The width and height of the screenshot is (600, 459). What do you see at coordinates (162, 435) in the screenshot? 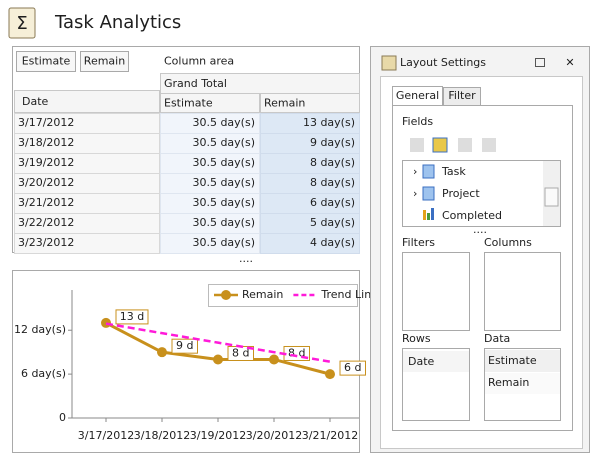
I see `x-tick-label: 3/18/2012` at bounding box center [162, 435].